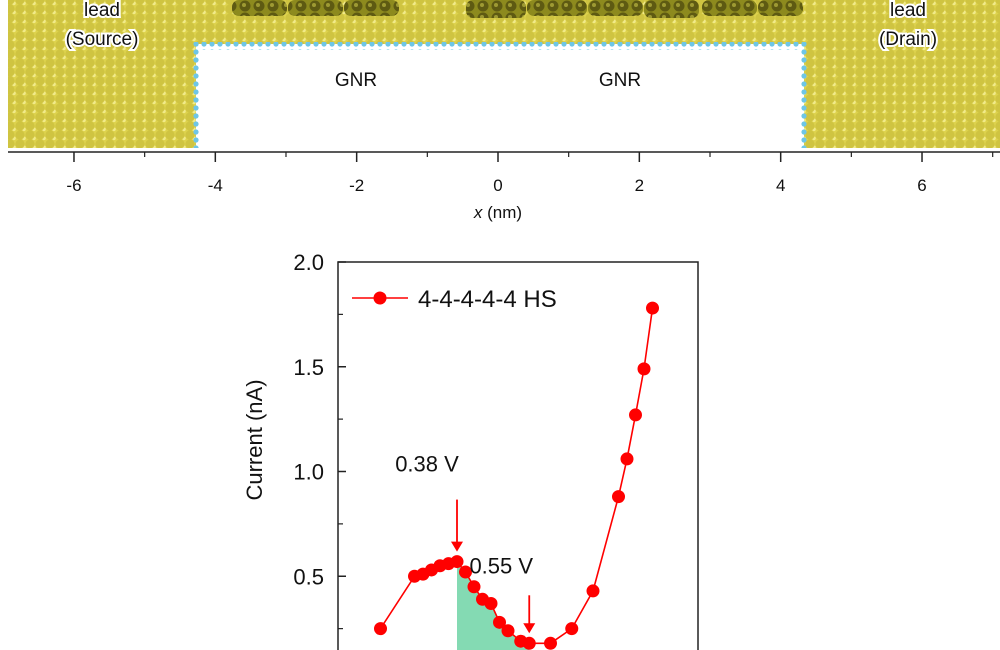 This screenshot has width=1000, height=650. I want to click on molecule-row, so click(517, 9).